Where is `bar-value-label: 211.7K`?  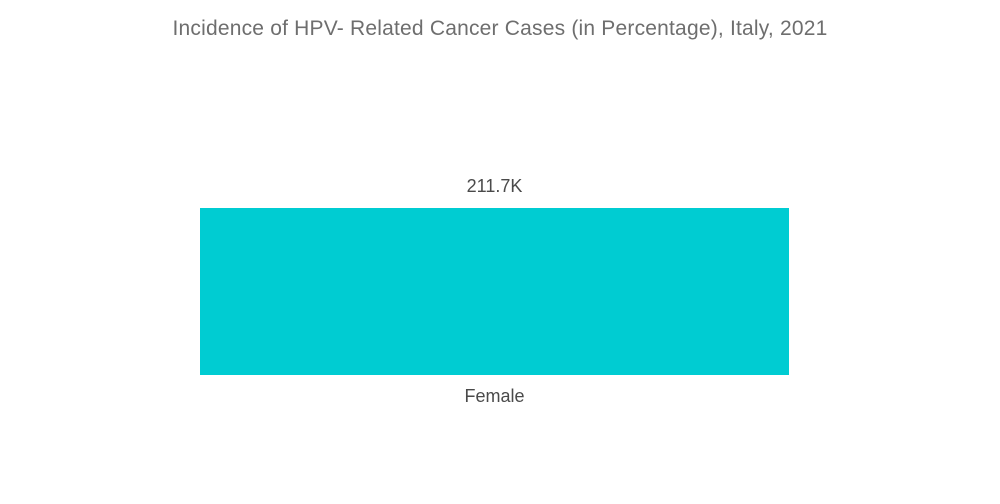 bar-value-label: 211.7K is located at coordinates (494, 186).